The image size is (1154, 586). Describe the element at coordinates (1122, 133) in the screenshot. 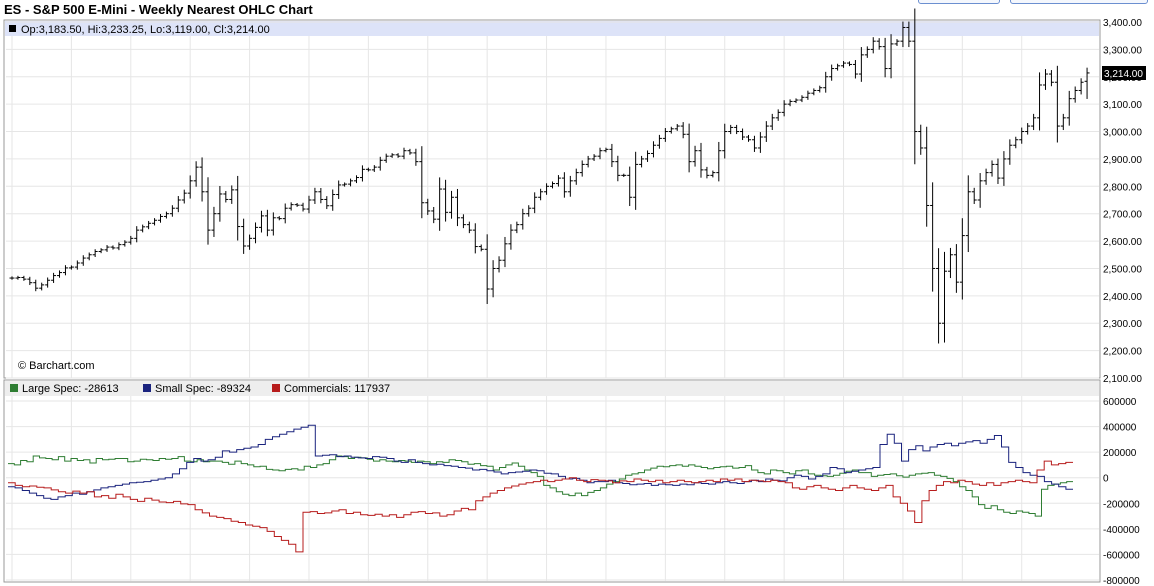

I see `price-tick-label: 3,000.00` at that location.